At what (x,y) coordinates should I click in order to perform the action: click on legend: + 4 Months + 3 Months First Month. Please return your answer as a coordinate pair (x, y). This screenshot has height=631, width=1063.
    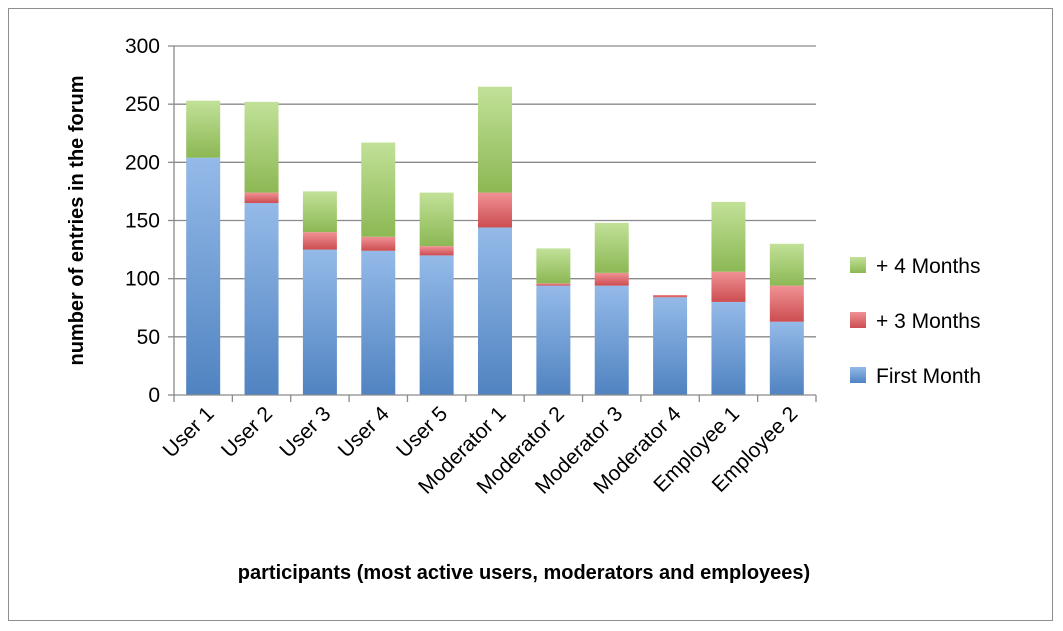
    Looking at the image, I should click on (915, 321).